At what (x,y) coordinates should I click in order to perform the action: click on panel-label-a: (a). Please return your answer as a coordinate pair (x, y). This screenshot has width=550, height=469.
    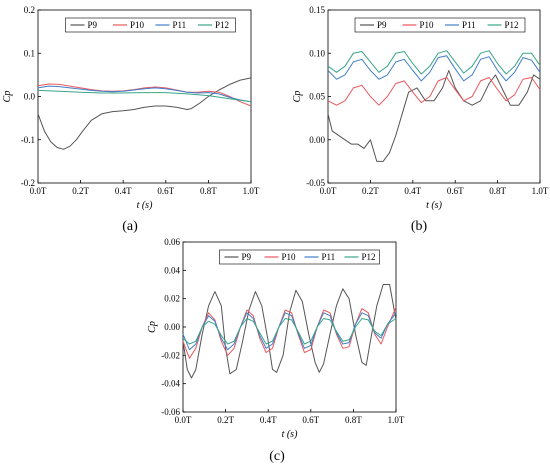
    Looking at the image, I should click on (130, 226).